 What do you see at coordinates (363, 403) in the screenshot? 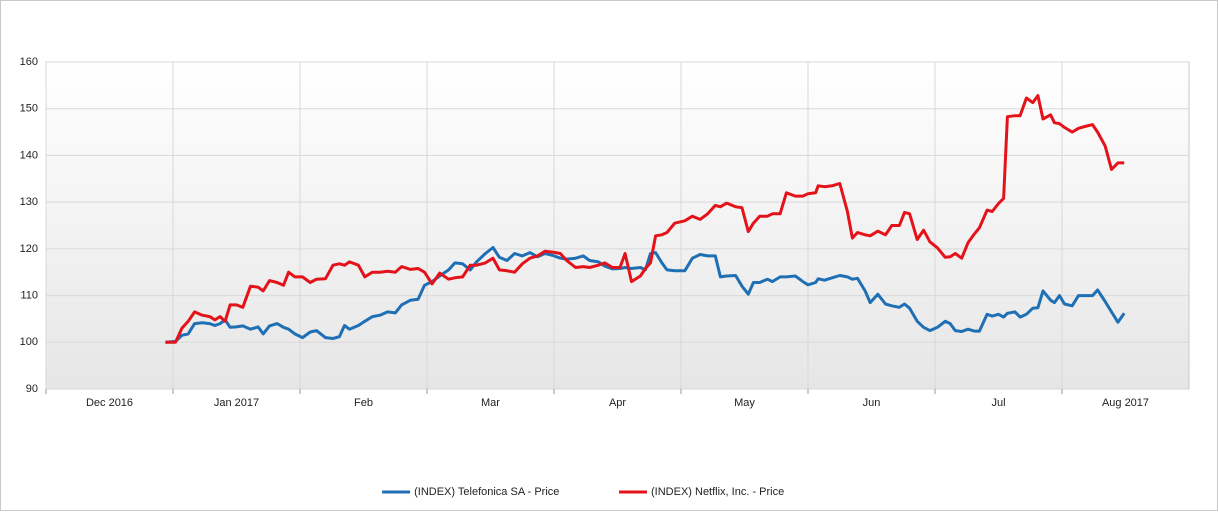
I see `x-tick-label: Feb` at bounding box center [363, 403].